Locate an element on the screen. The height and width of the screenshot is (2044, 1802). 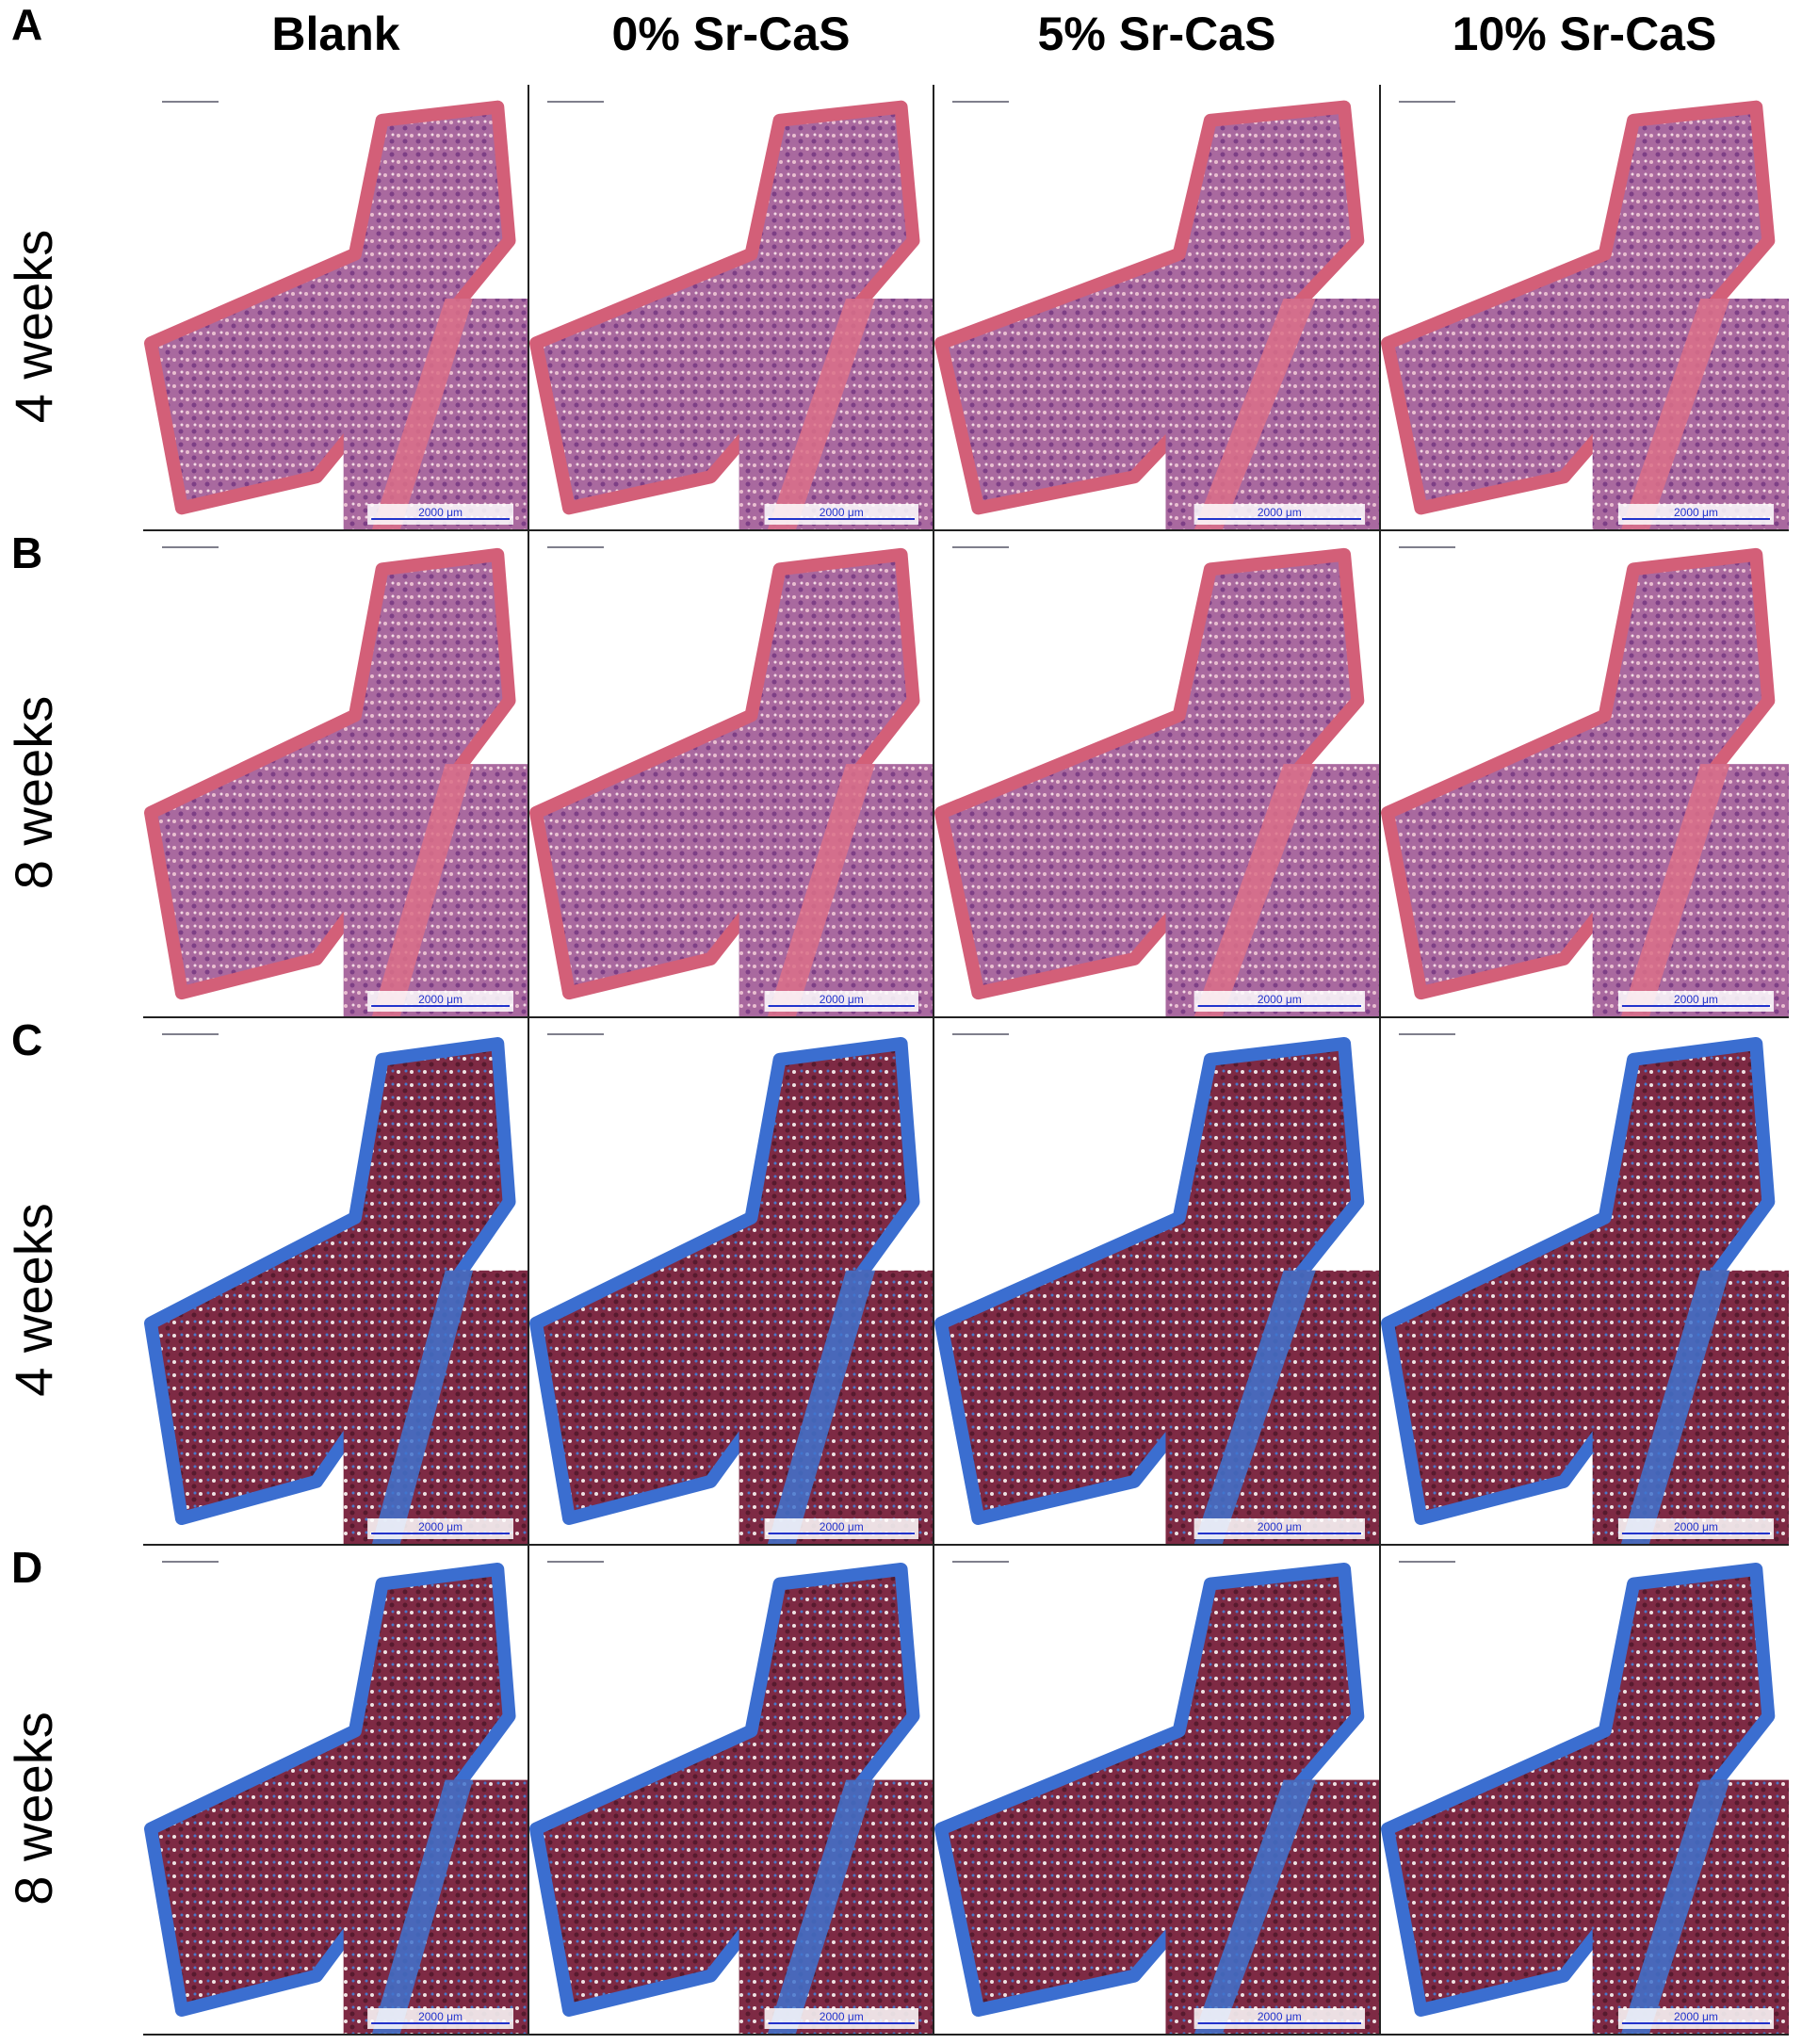
column-header: 0% Sr-CaS is located at coordinates (731, 34).